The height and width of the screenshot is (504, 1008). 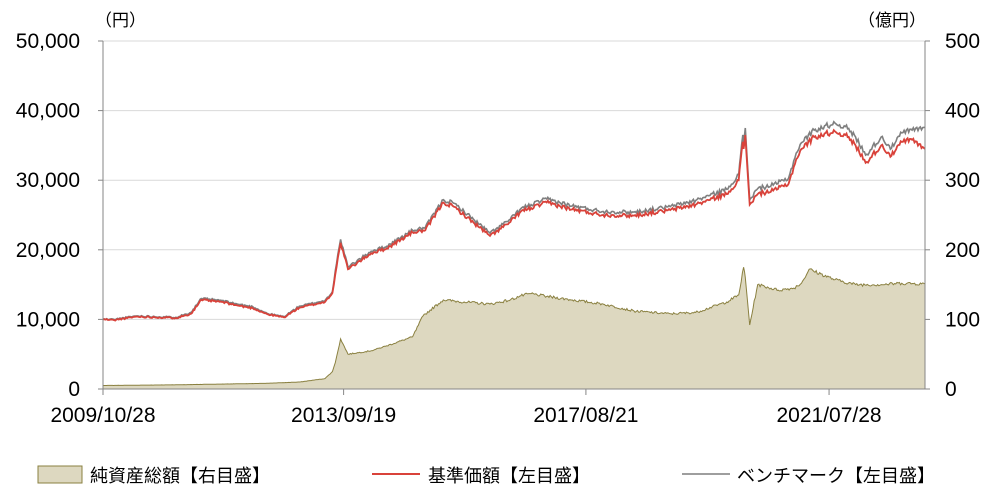 I want to click on right-axis-ticks: 0 100 200 300 400 500, so click(x=952, y=215).